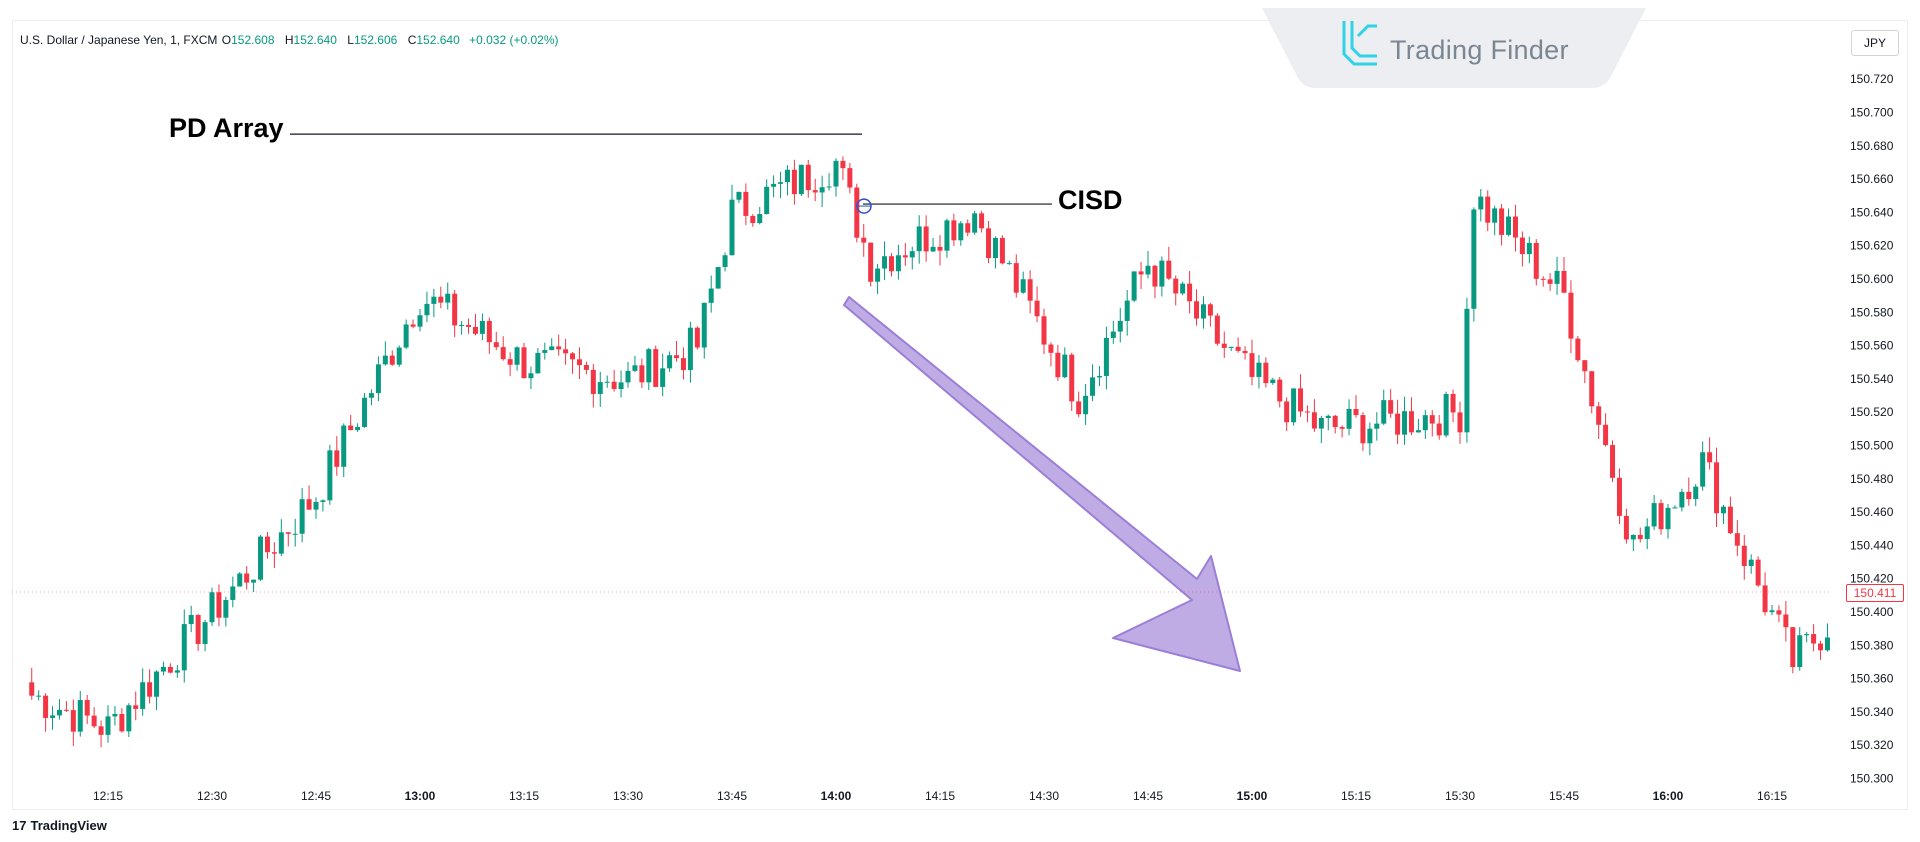 Image resolution: width=1920 pixels, height=842 pixels. Describe the element at coordinates (1454, 48) in the screenshot. I see `watermark-background` at that location.